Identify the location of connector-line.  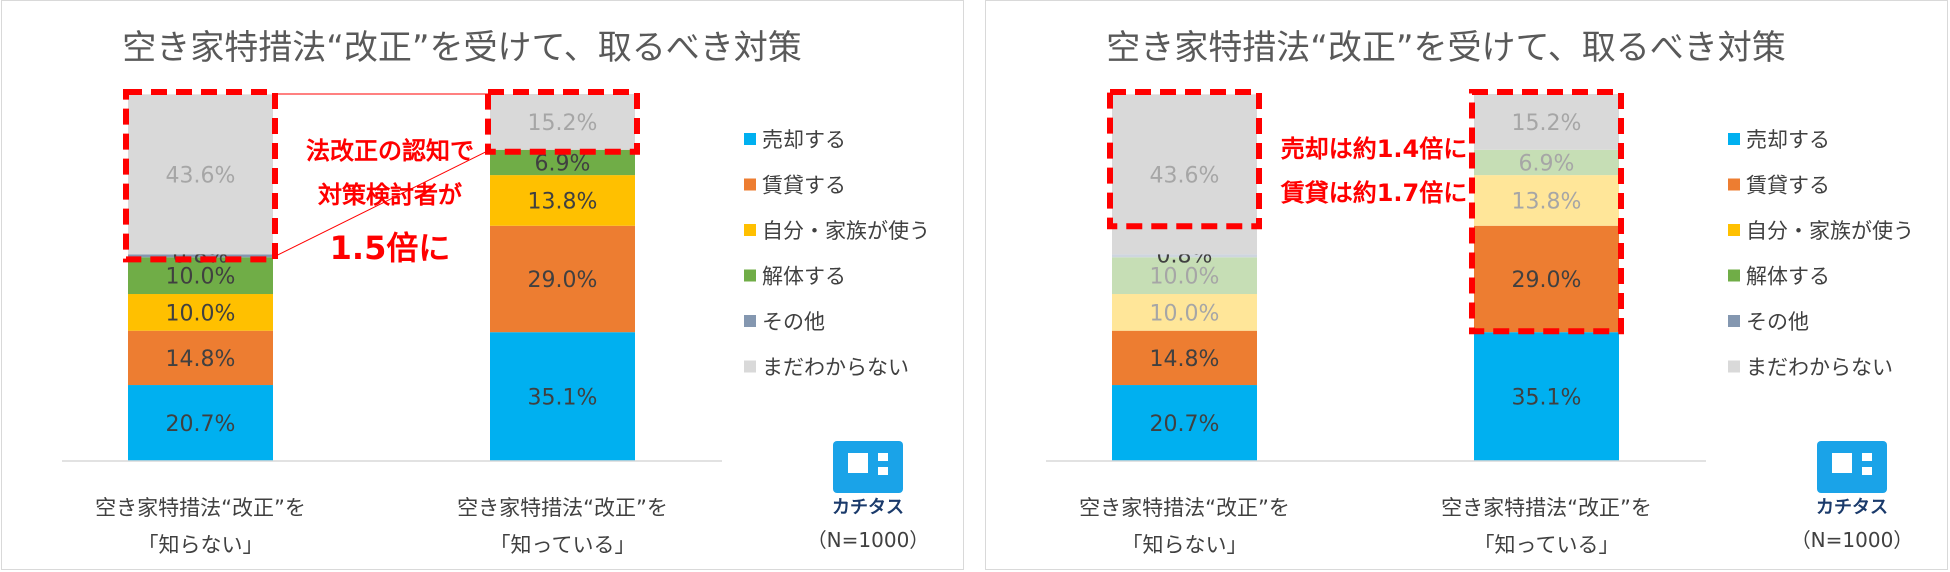
(381, 203).